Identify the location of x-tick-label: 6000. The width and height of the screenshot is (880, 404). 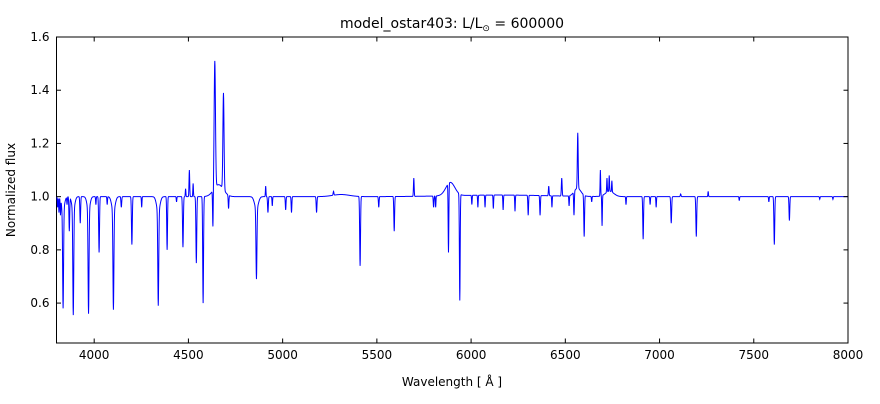
(471, 355).